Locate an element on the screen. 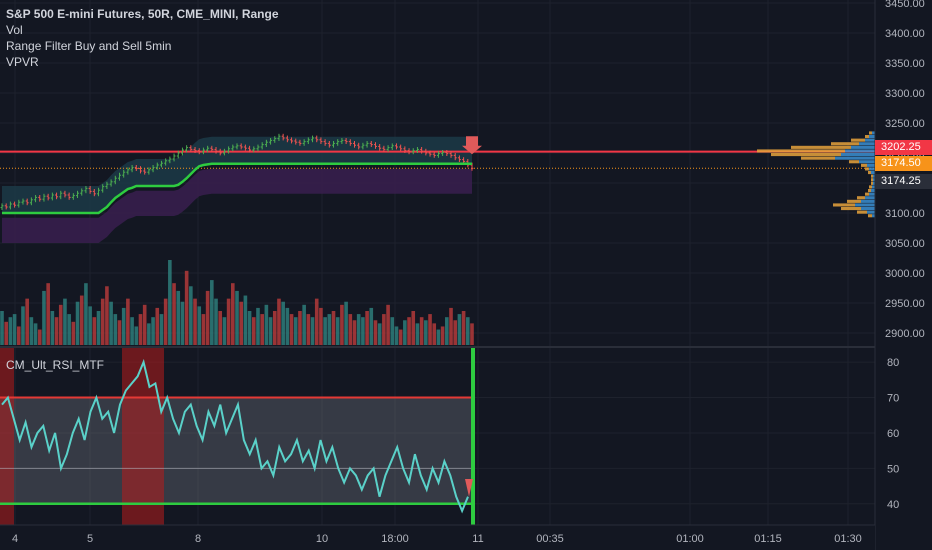 Image resolution: width=932 pixels, height=550 pixels. price-tick-label: 3250.00 is located at coordinates (905, 124).